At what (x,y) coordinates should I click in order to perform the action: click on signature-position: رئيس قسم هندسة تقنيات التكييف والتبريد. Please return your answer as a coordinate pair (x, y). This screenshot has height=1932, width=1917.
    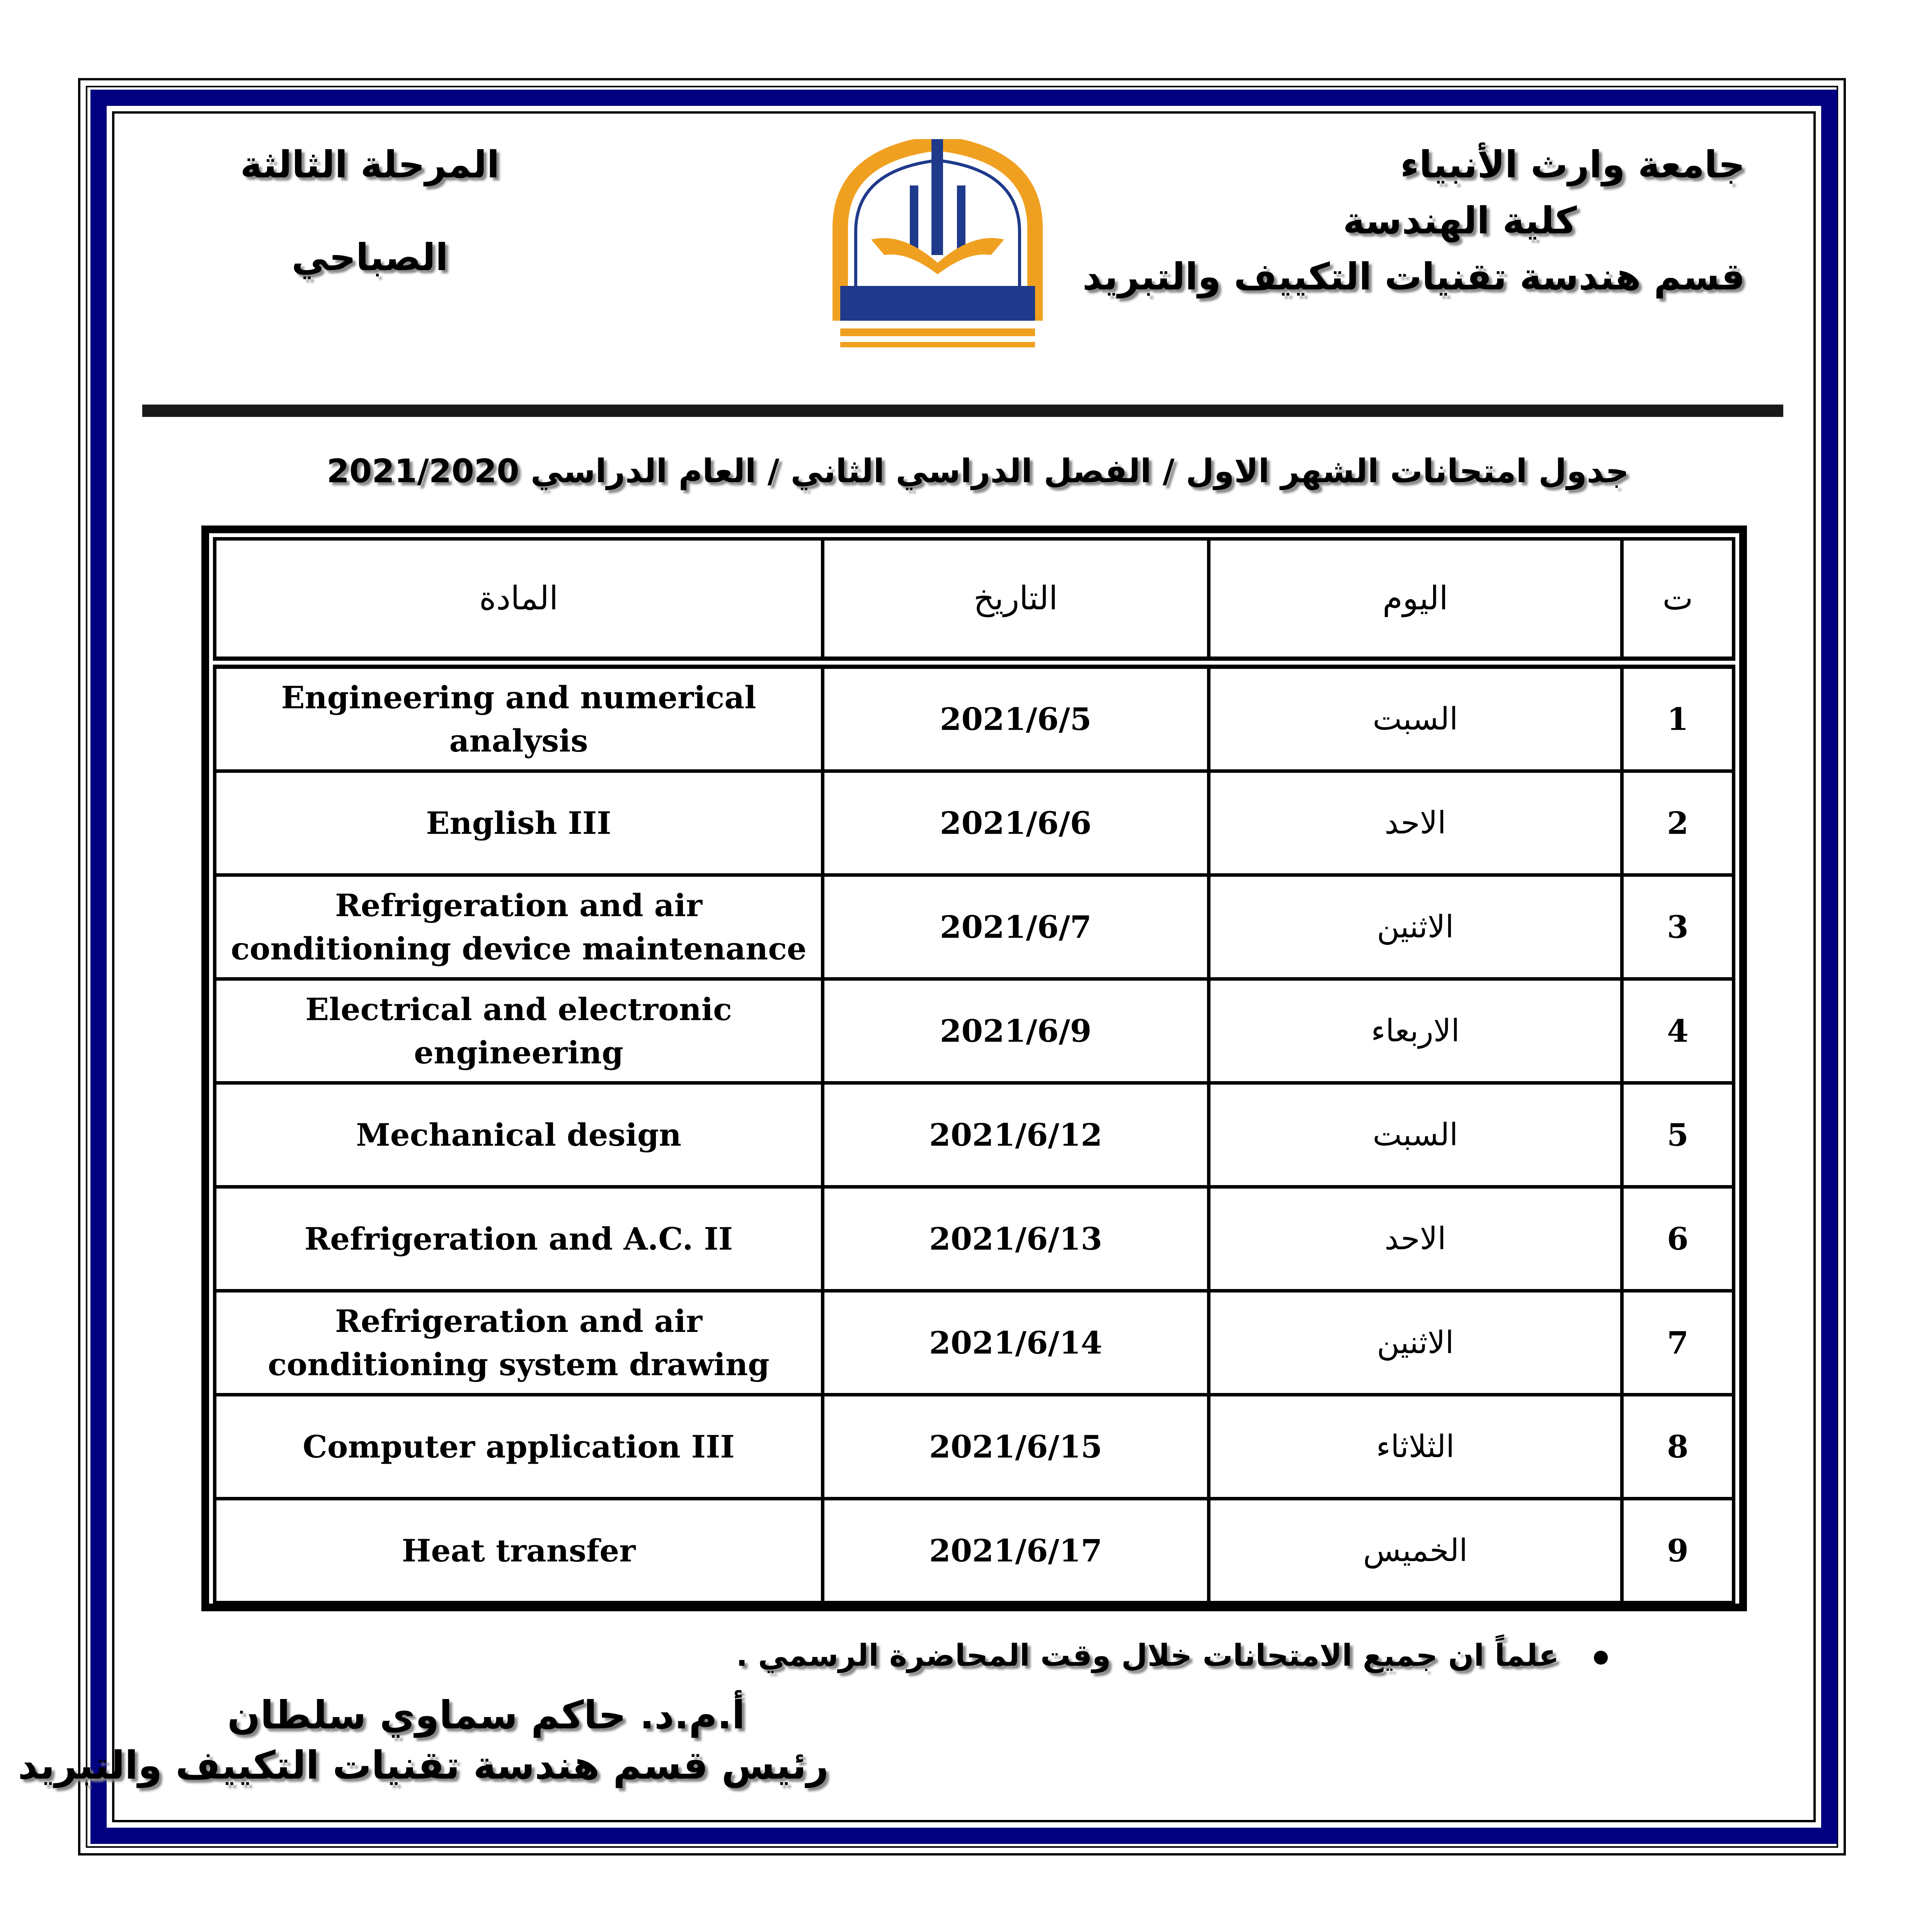
    Looking at the image, I should click on (423, 1766).